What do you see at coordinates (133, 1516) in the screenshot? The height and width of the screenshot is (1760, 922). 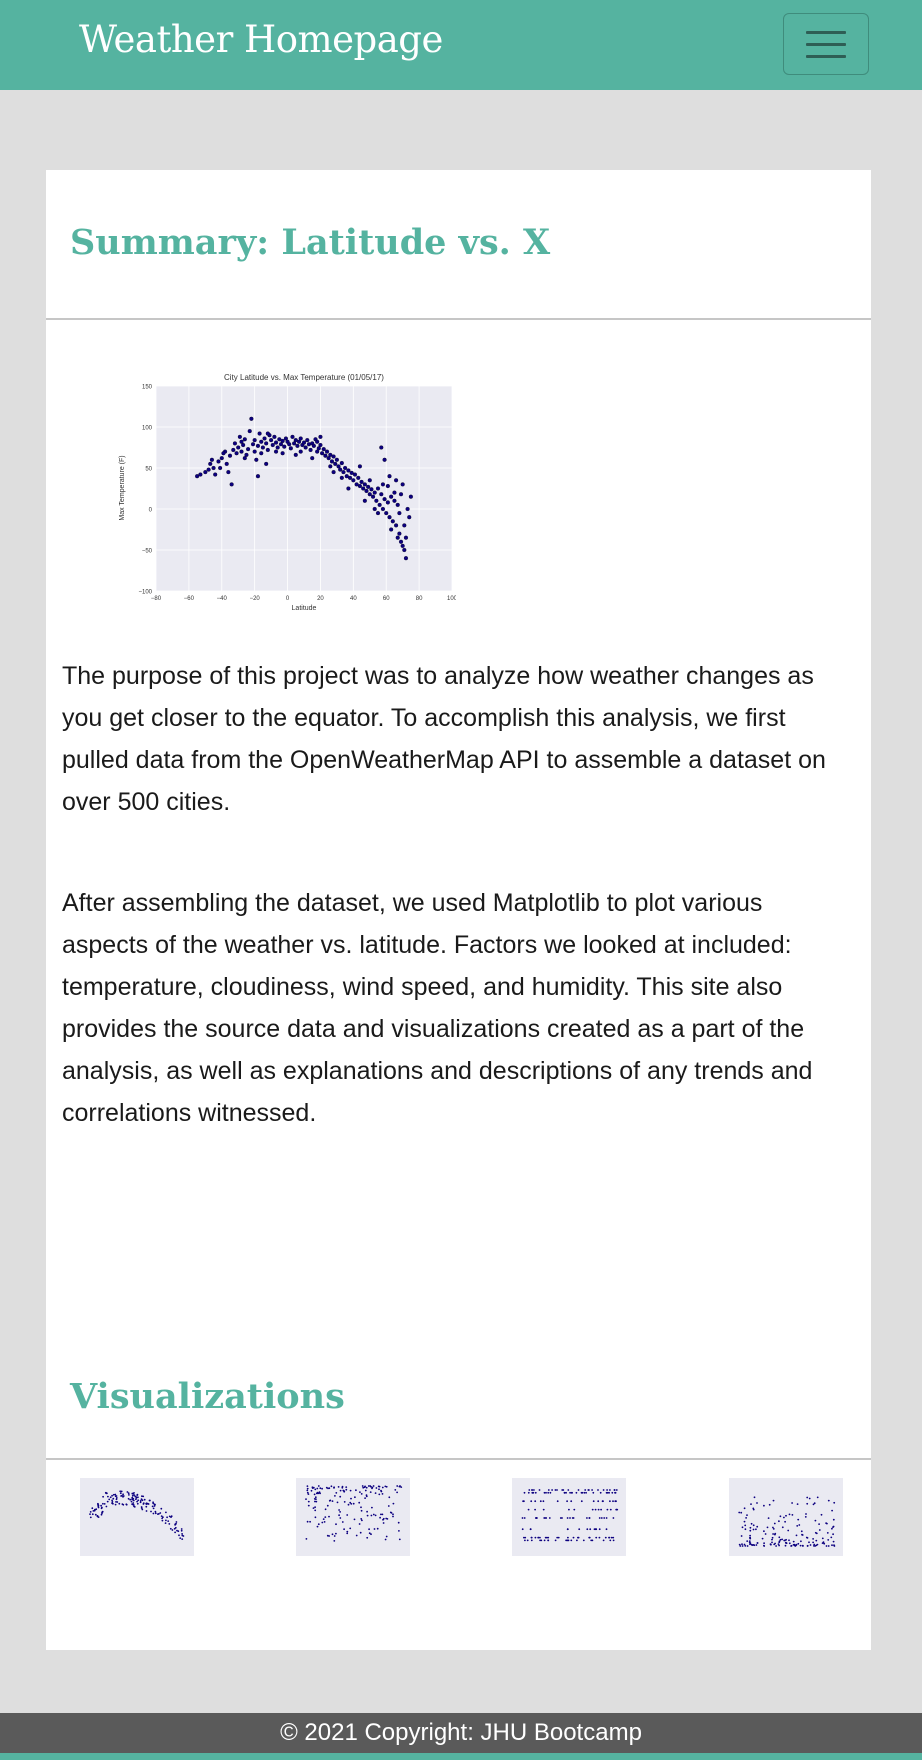 I see `thumbnail-latitude-vs-temperature` at bounding box center [133, 1516].